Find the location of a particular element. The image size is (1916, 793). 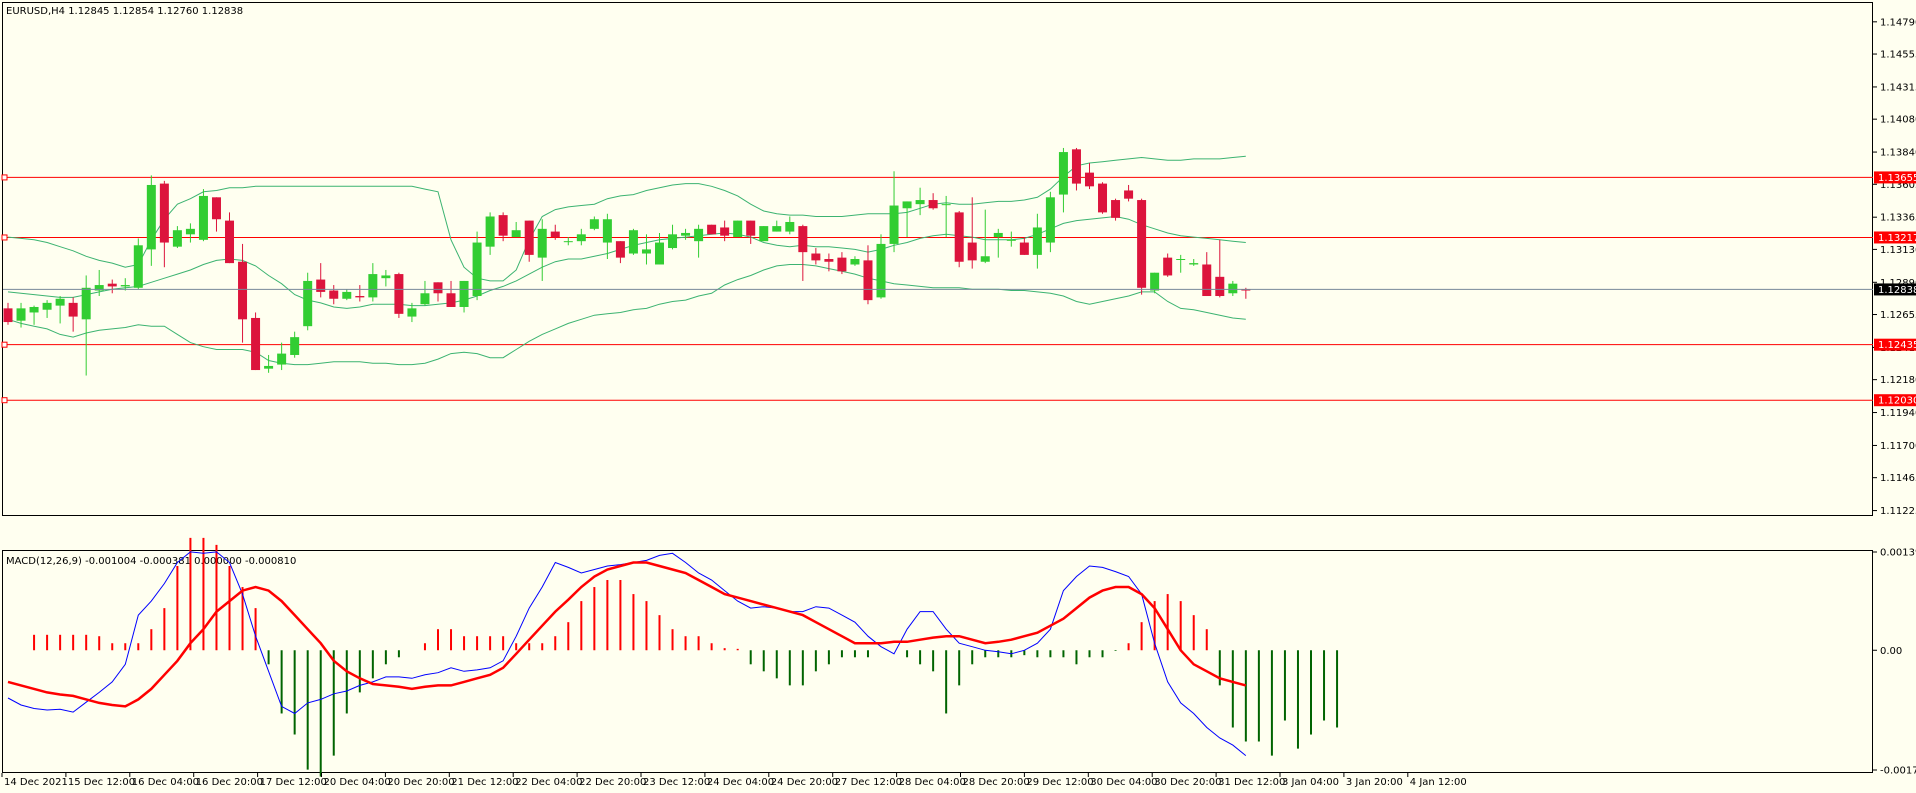

time-tick-label: 30 Dec 20:00 is located at coordinates (1187, 782).